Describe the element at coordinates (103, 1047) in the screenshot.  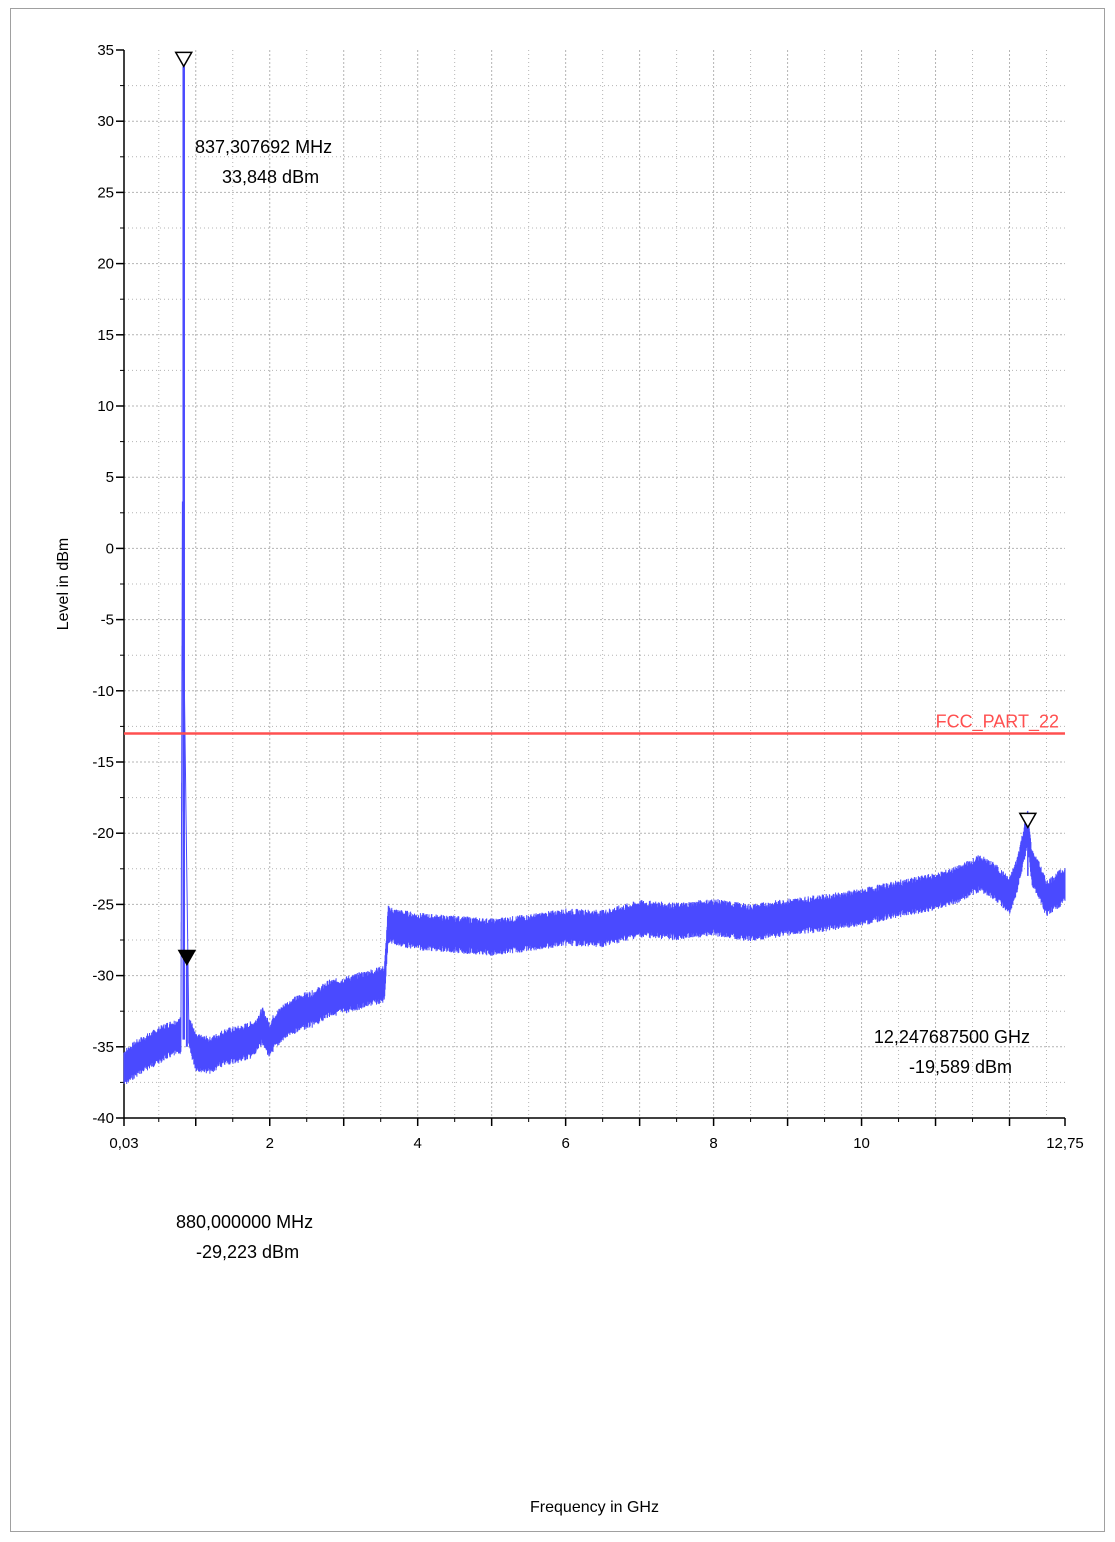
I see `y-tick-label: -35` at that location.